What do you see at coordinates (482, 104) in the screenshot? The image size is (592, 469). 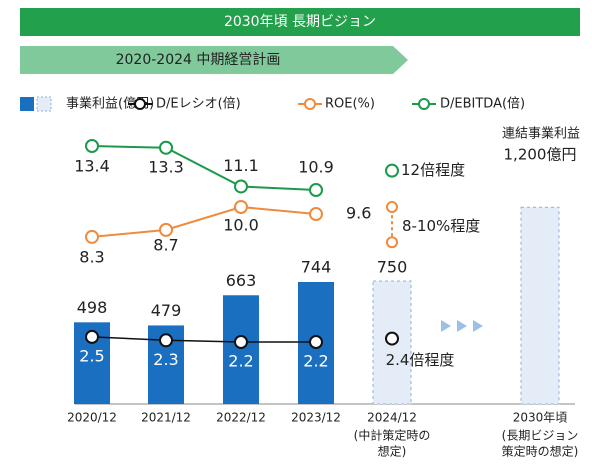 I see `legend-label: D/EBITDA(倍)` at bounding box center [482, 104].